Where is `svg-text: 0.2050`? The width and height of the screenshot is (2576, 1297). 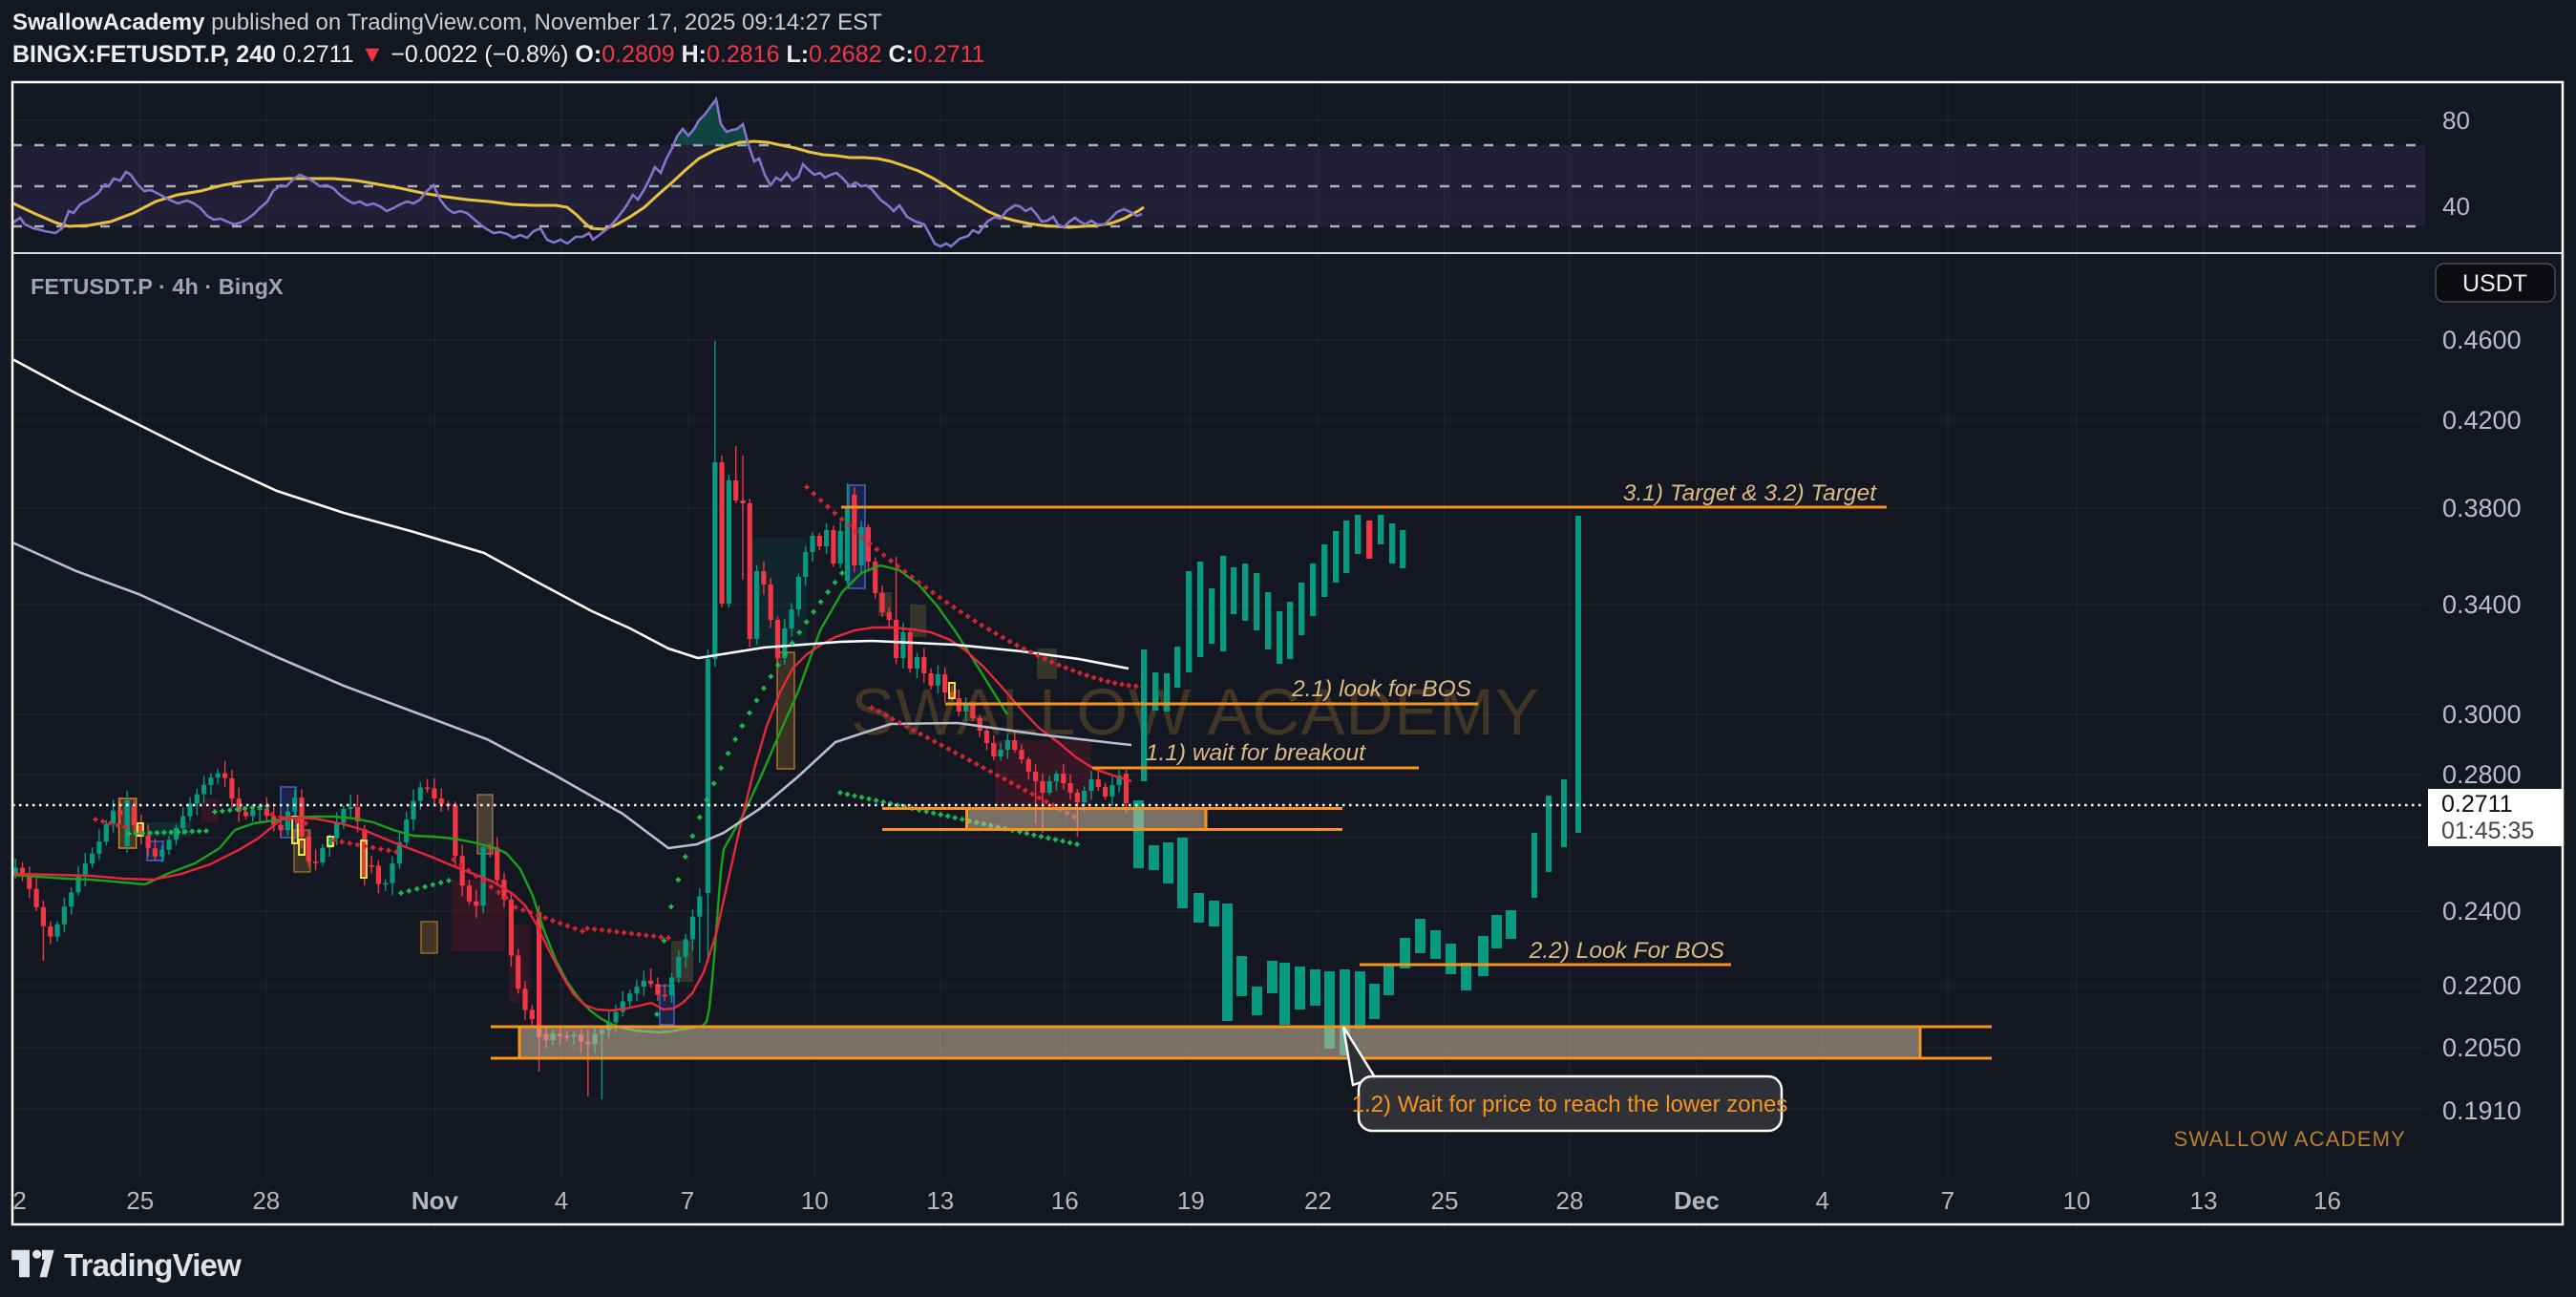
svg-text: 0.2050 is located at coordinates (2482, 1048).